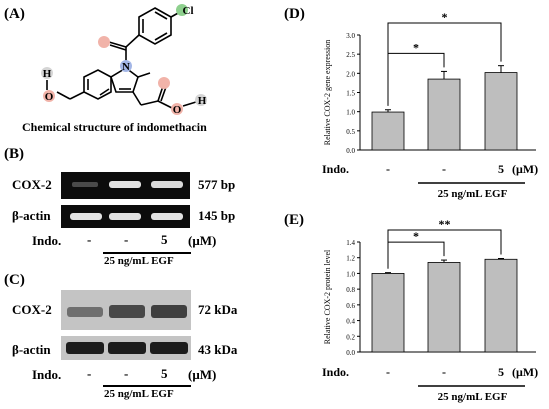 The height and width of the screenshot is (409, 549). Describe the element at coordinates (139, 261) in the screenshot. I see `gel-egf-label: 25 ng/mL EGF` at that location.